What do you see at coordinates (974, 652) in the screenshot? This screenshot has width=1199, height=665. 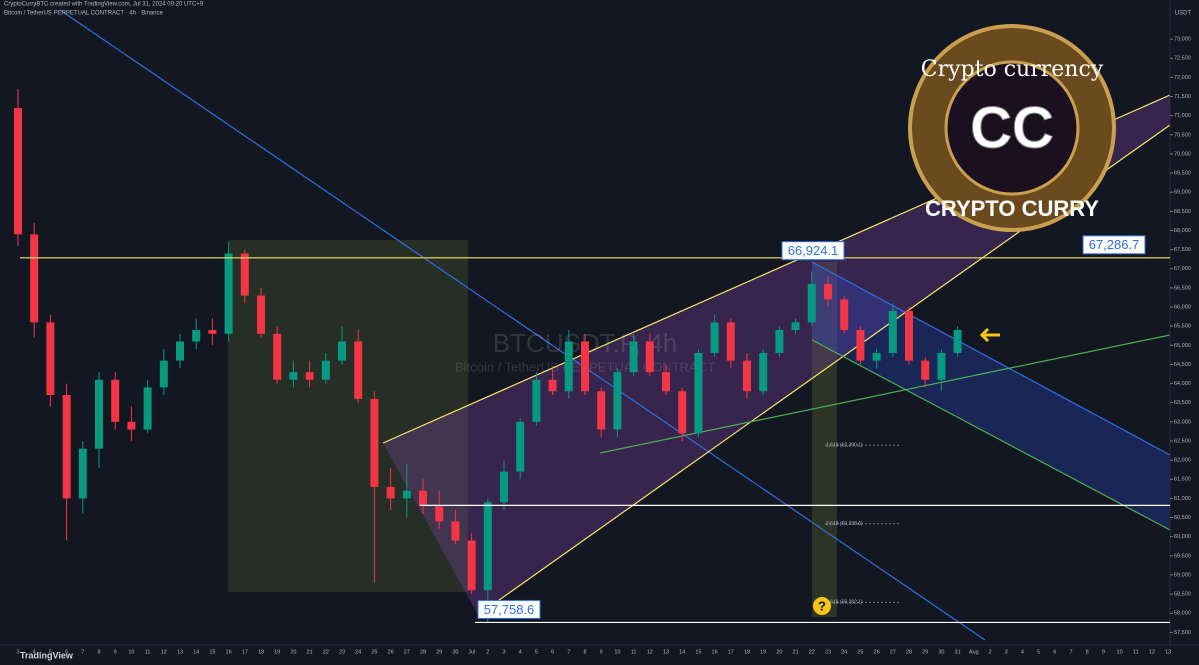 I see `x-tick-label: Aug` at bounding box center [974, 652].